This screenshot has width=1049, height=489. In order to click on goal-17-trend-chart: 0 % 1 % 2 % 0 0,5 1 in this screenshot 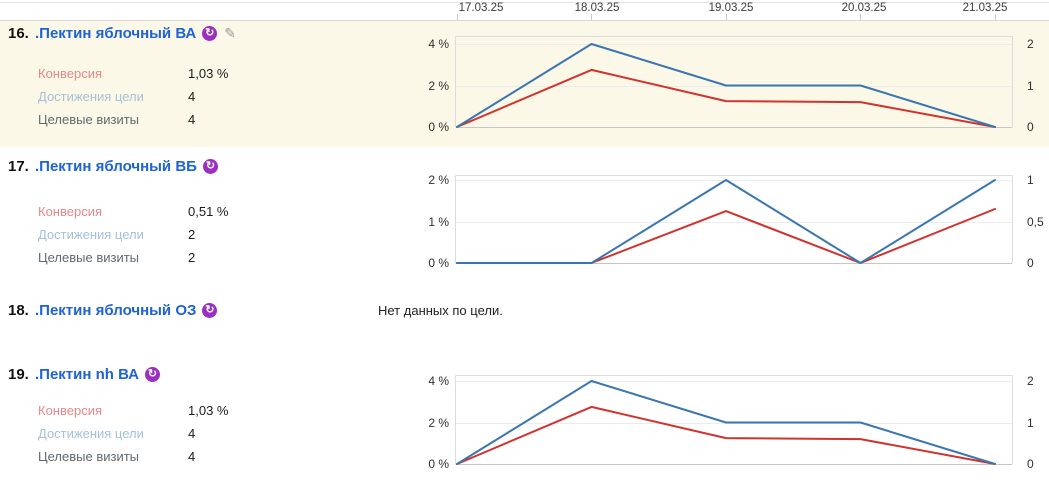, I will do `click(735, 221)`.